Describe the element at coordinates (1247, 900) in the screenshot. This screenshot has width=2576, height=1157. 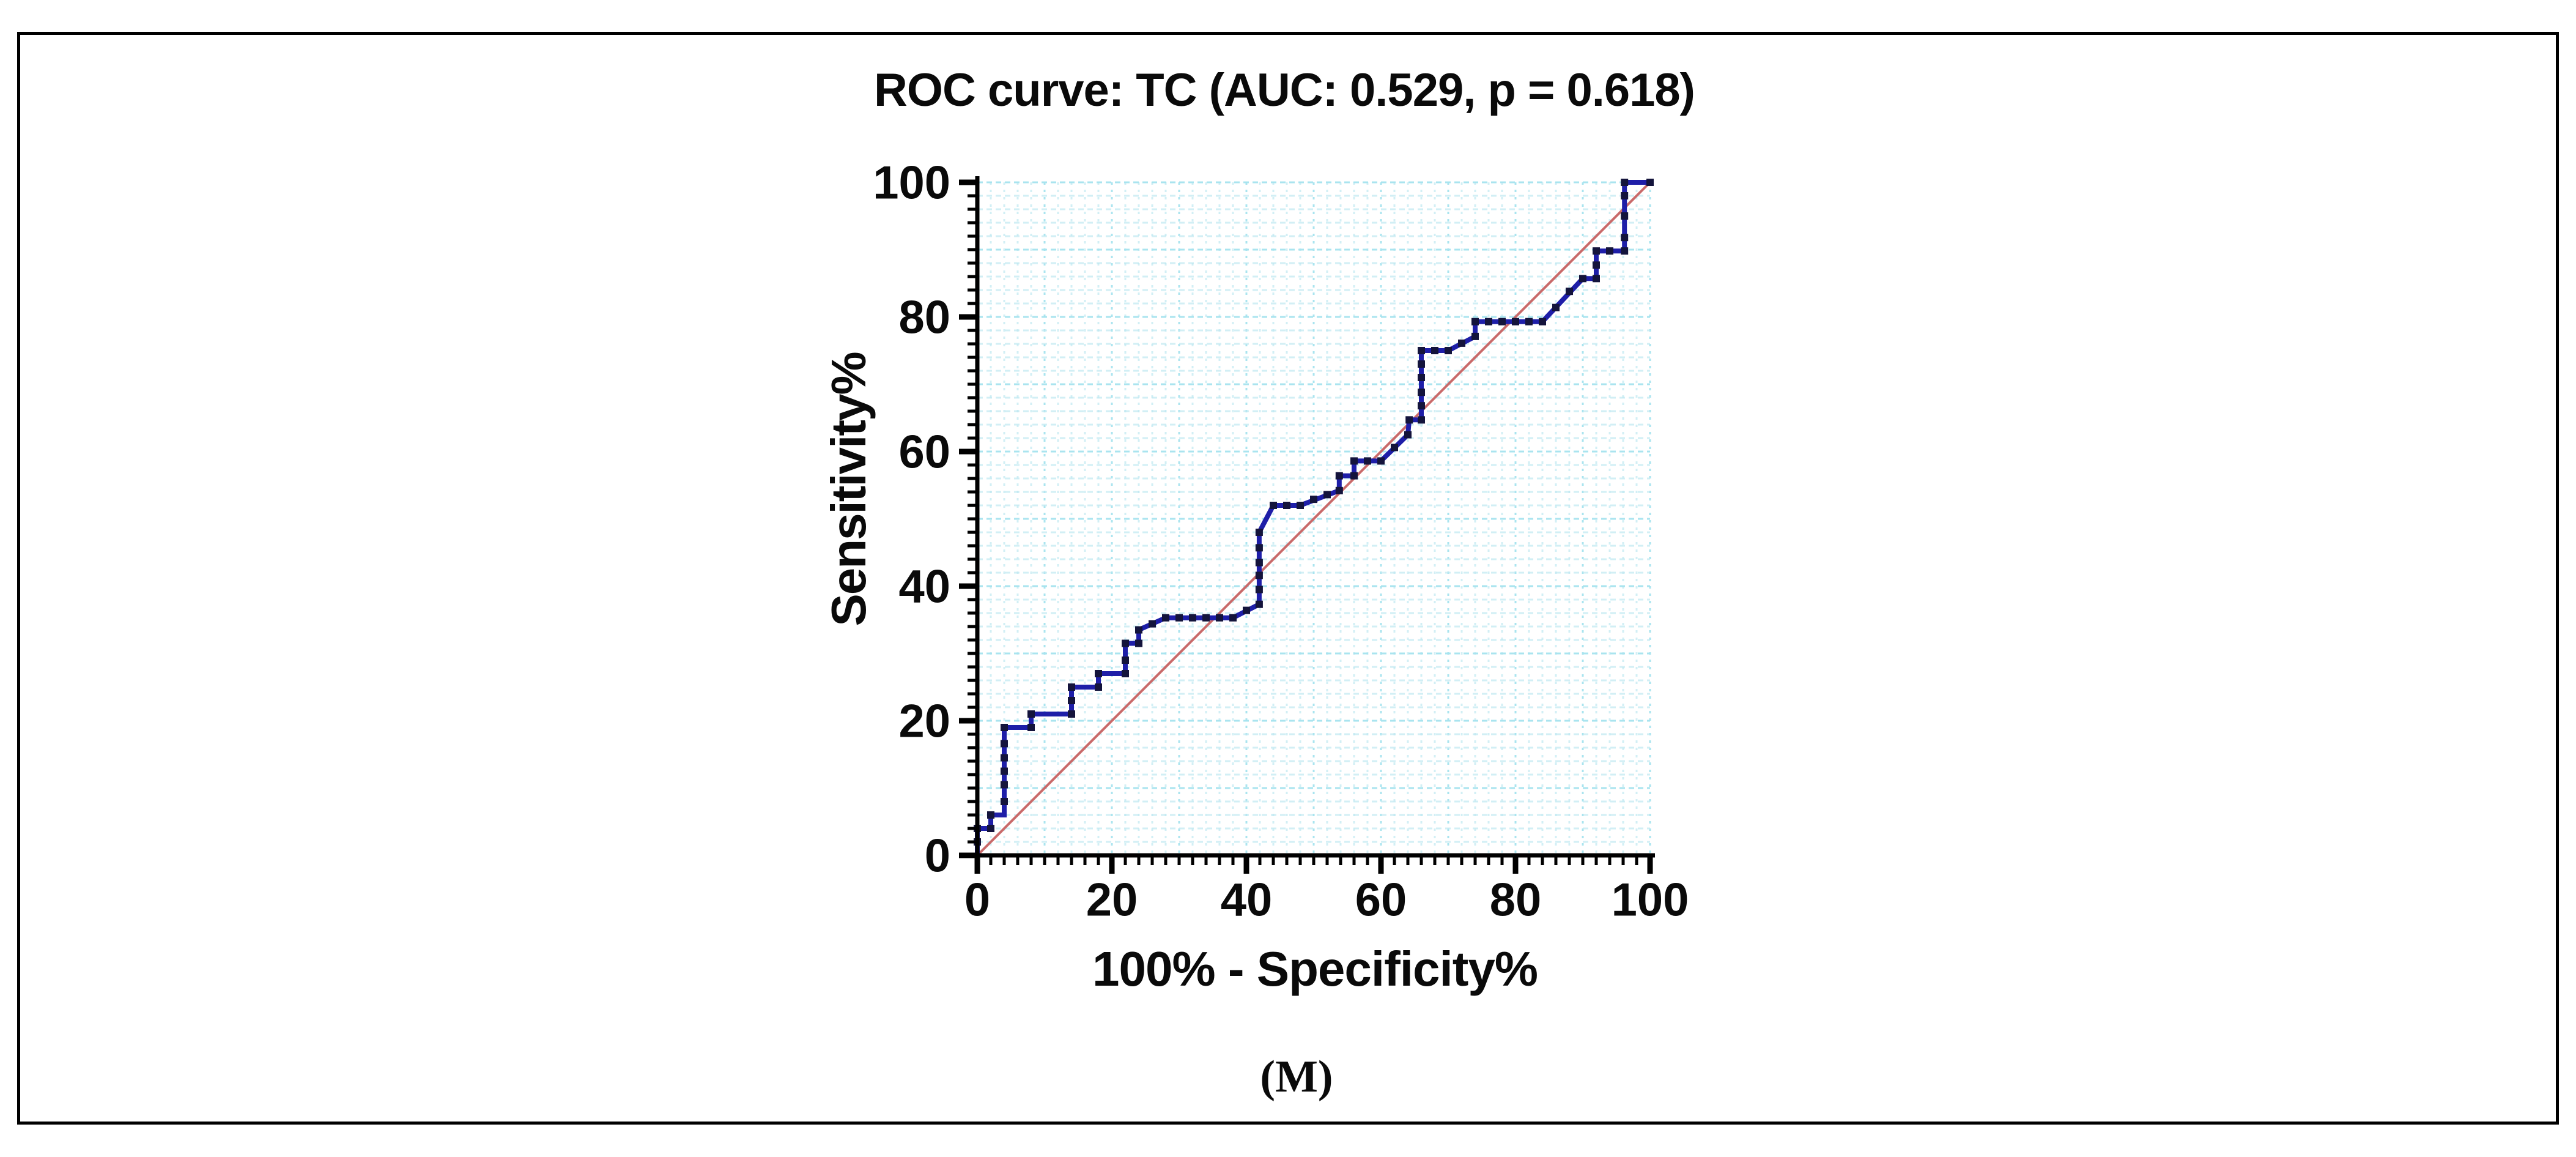
I see `x-tick-label: 40` at that location.